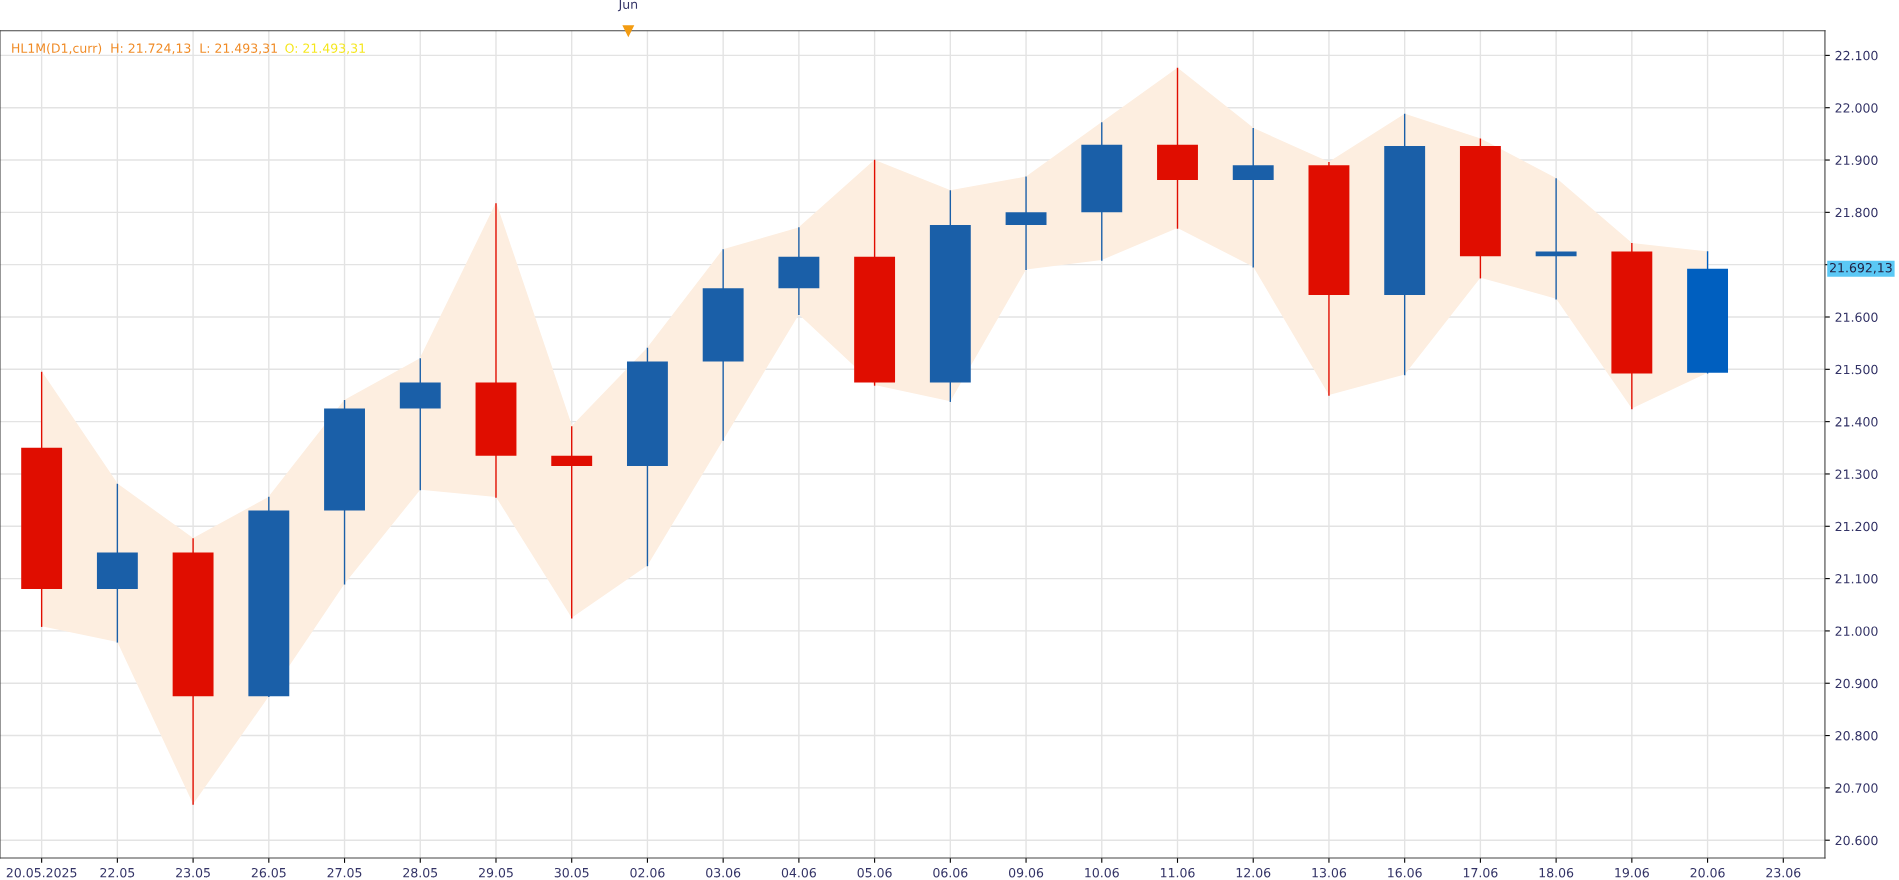  I want to click on x-tick-label: 19.06, so click(1632, 872).